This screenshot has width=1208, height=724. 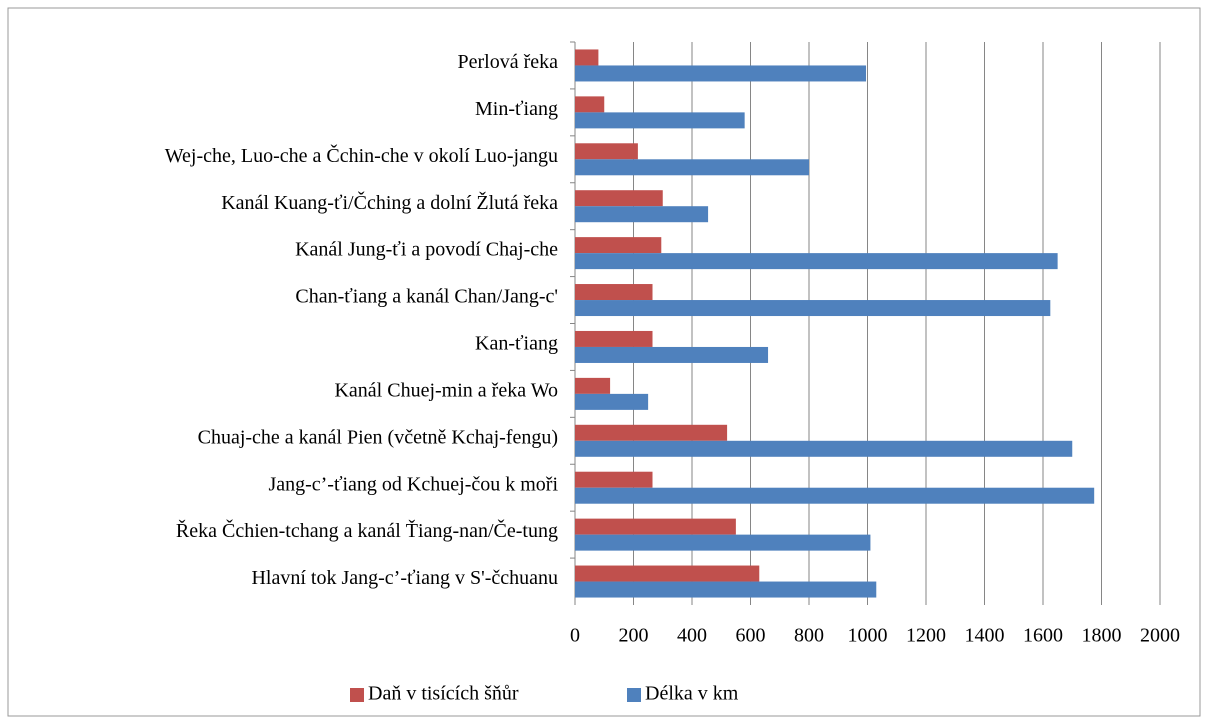 What do you see at coordinates (507, 62) in the screenshot?
I see `y-tick-label: Perlová řeka` at bounding box center [507, 62].